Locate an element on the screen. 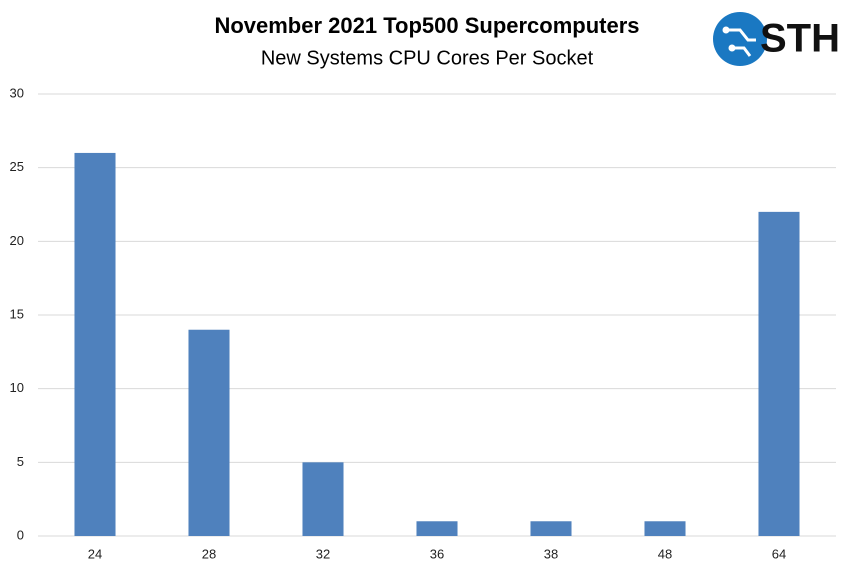  y-tick-label: 10 is located at coordinates (17, 387).